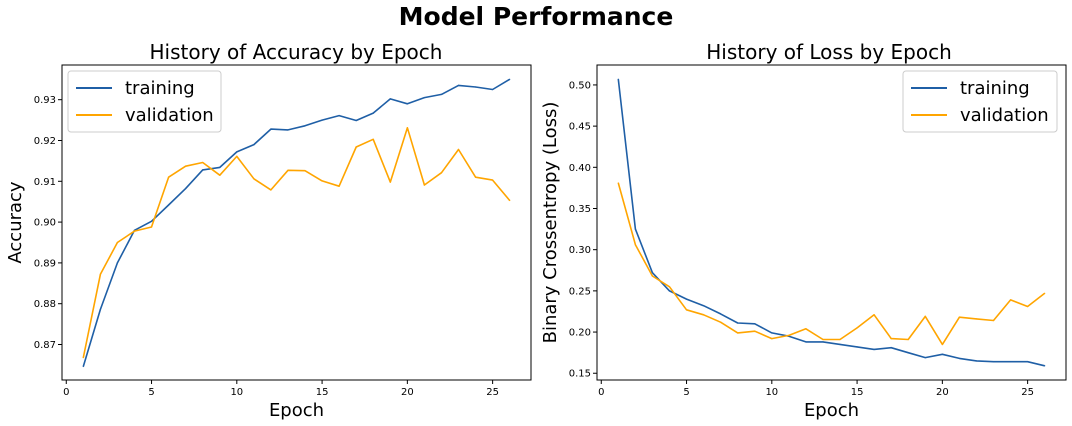 The width and height of the screenshot is (1072, 426). Describe the element at coordinates (144, 101) in the screenshot. I see `legend-box` at that location.